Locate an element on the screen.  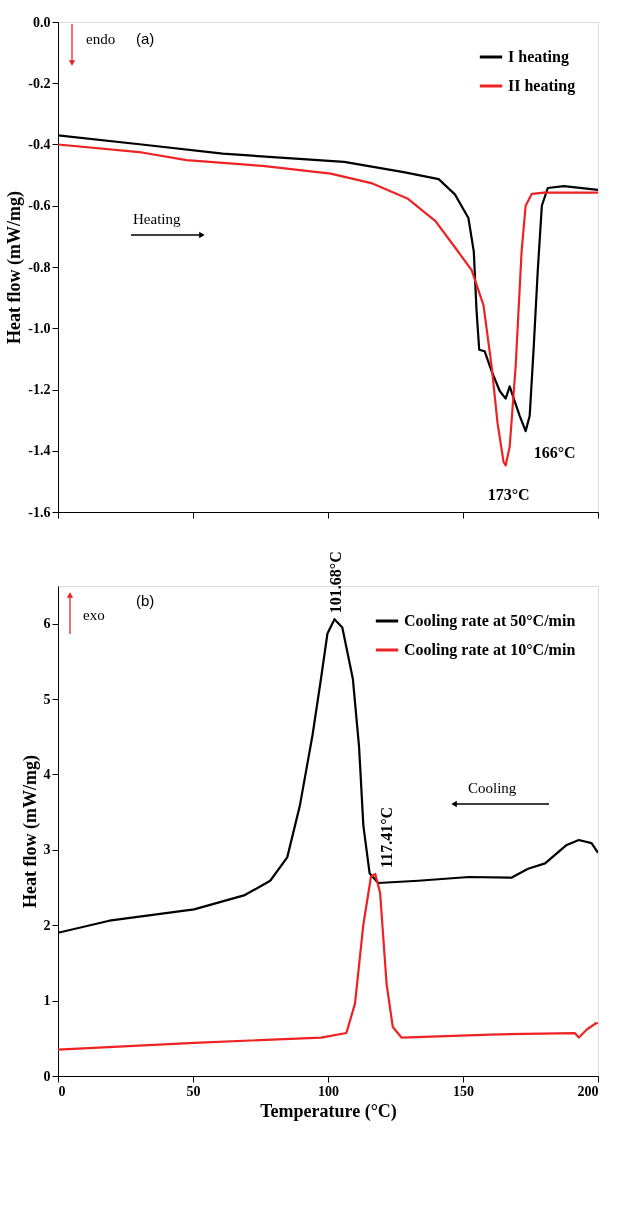
y-tick-label: -0.8 is located at coordinates (39, 267).